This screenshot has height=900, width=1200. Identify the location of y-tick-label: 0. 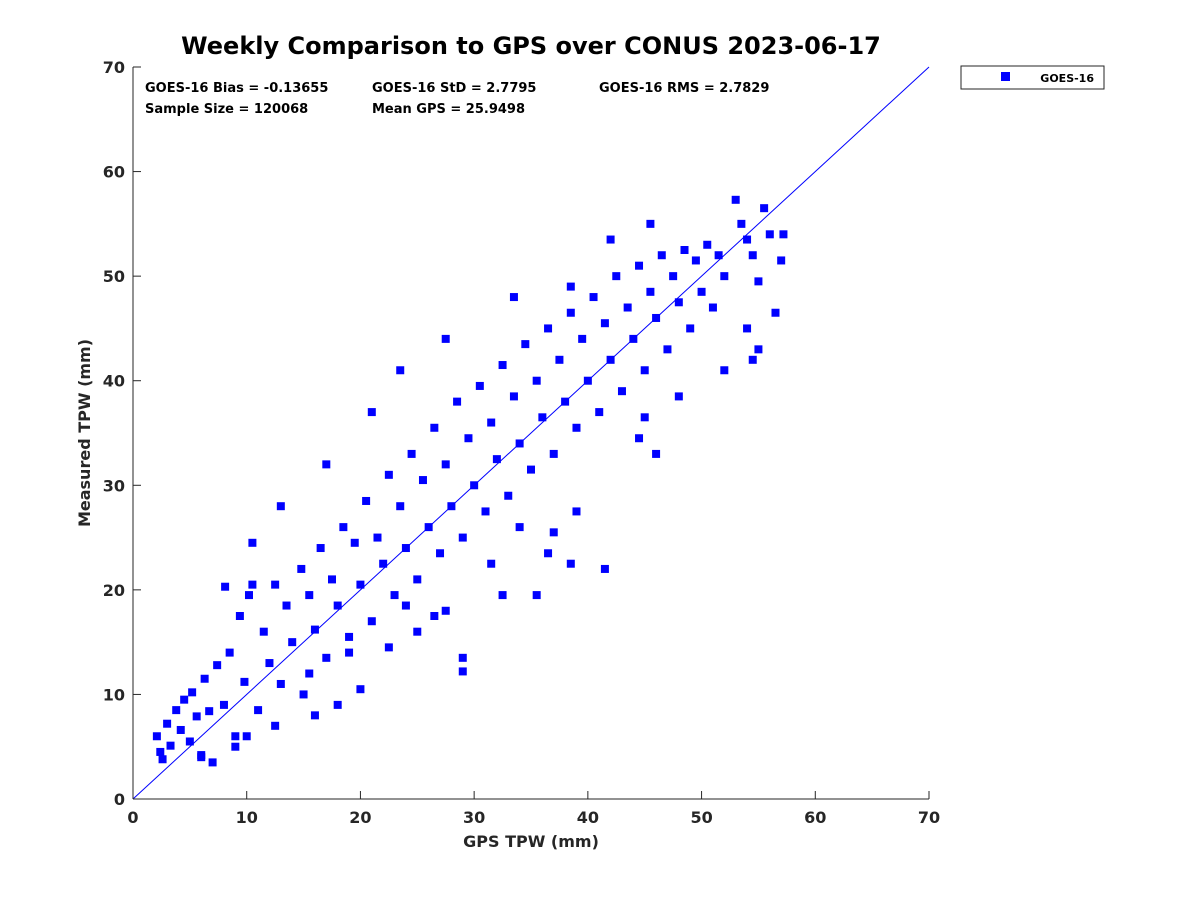
(119, 799).